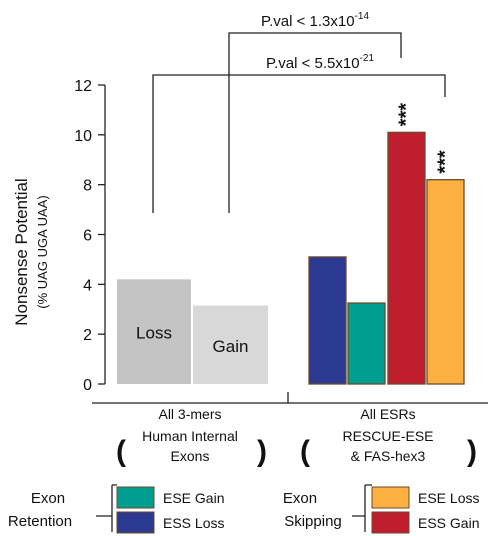 This screenshot has height=536, width=491. Describe the element at coordinates (189, 414) in the screenshot. I see `group-name: All 3-mers` at that location.